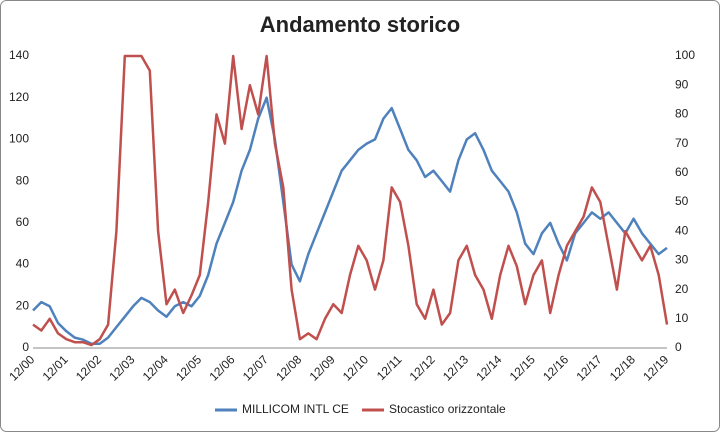 This screenshot has height=438, width=721. Describe the element at coordinates (682, 318) in the screenshot. I see `y2-tick-label: 10` at that location.